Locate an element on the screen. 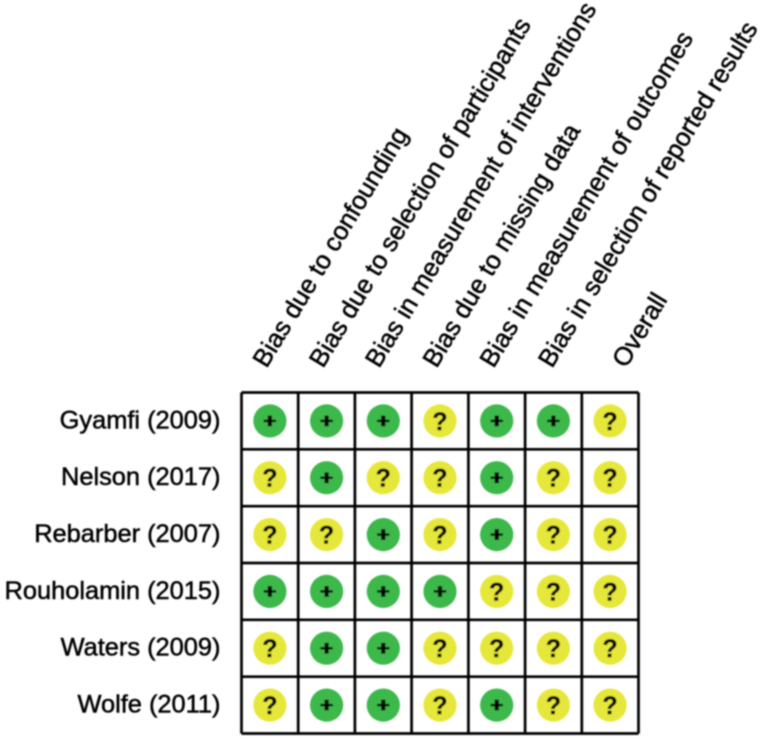  svg-text: Rebarber (2007) is located at coordinates (127, 534).